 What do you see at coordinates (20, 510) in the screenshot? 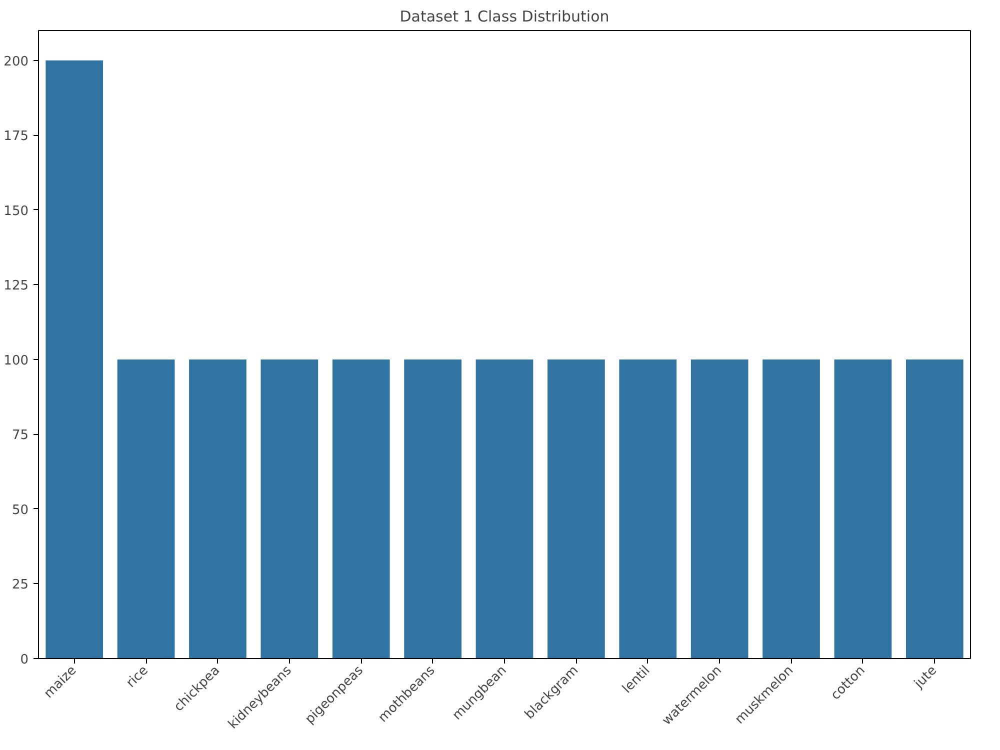
I see `y-tick-label: 50` at bounding box center [20, 510].